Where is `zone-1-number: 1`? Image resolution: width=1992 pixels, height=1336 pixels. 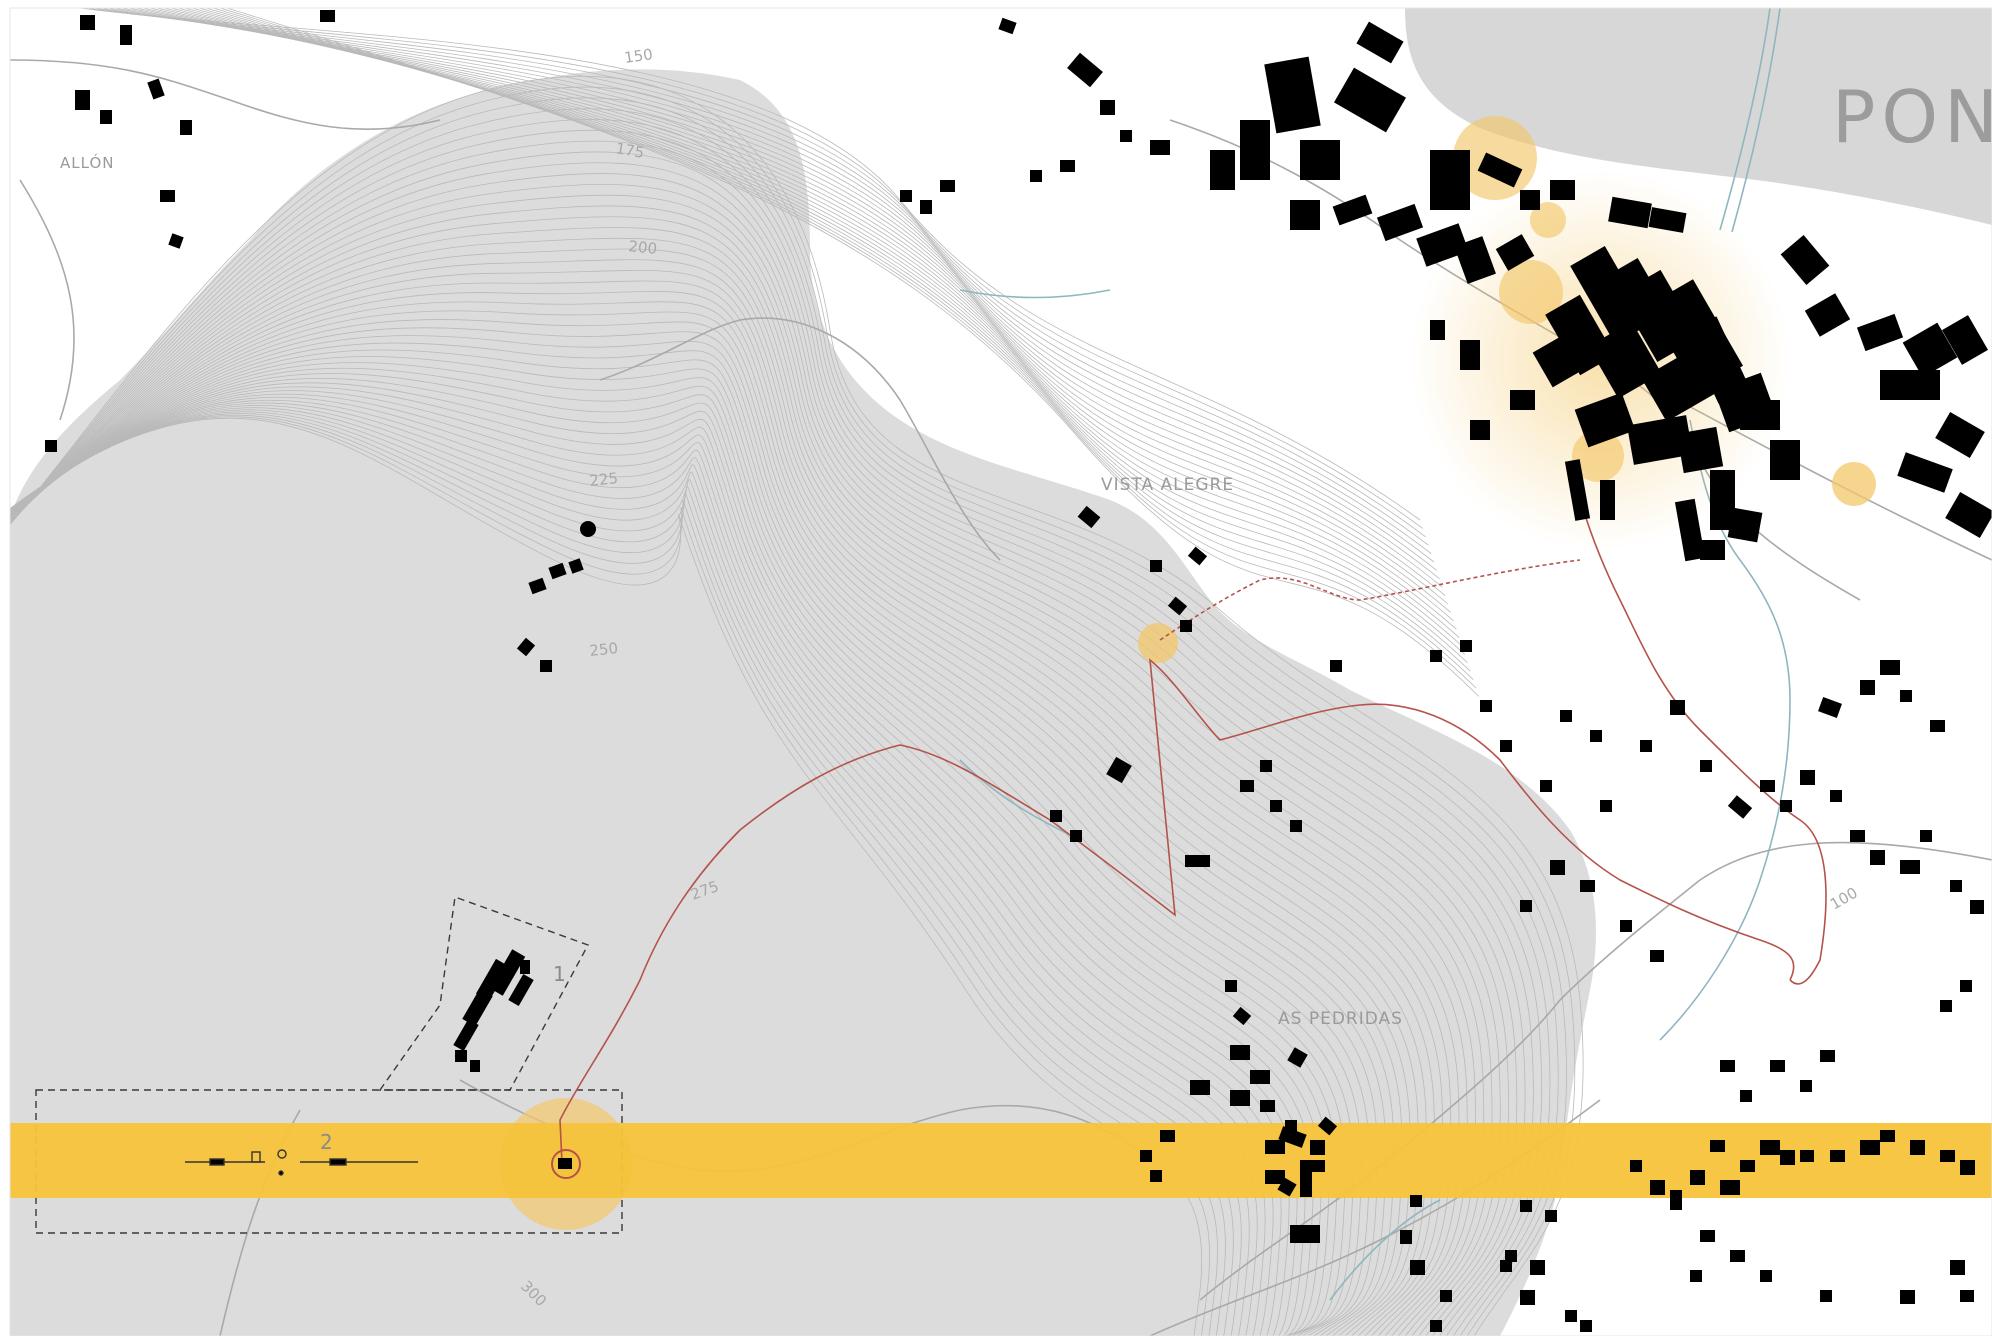
zone-1-number: 1 is located at coordinates (559, 974).